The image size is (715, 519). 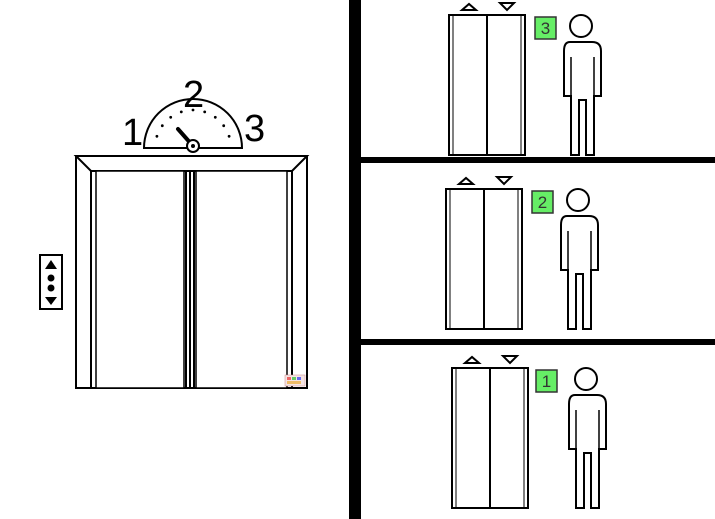 I want to click on dial-pivot-center, so click(x=193, y=146).